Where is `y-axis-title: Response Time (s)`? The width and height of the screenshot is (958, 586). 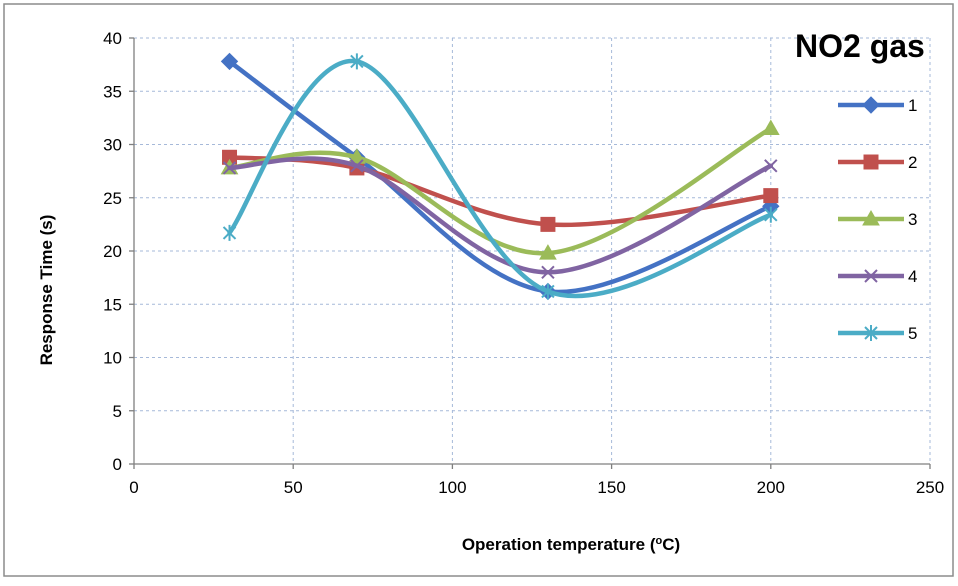
y-axis-title: Response Time (s) is located at coordinates (46, 290).